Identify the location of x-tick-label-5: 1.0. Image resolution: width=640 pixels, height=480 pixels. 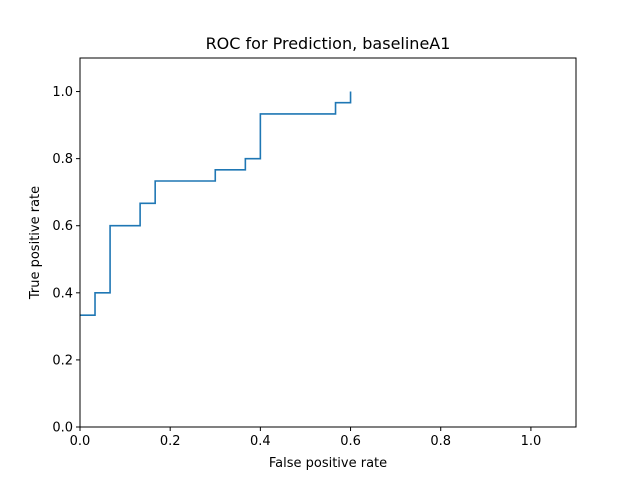
(531, 441).